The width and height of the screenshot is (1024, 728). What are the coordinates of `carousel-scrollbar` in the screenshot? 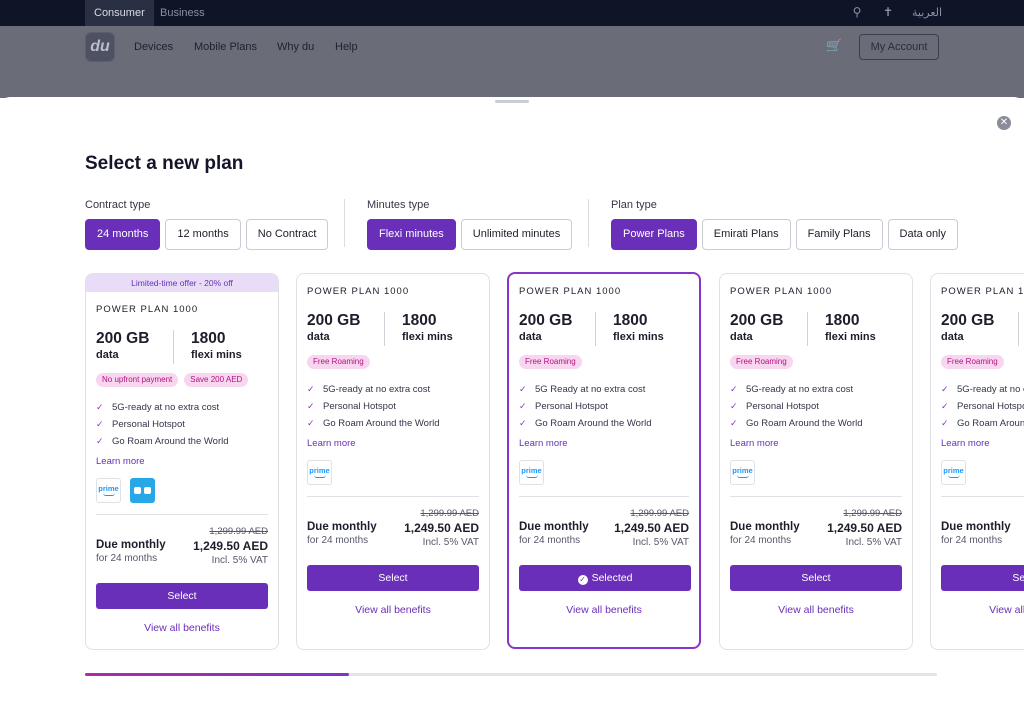 It's located at (511, 674).